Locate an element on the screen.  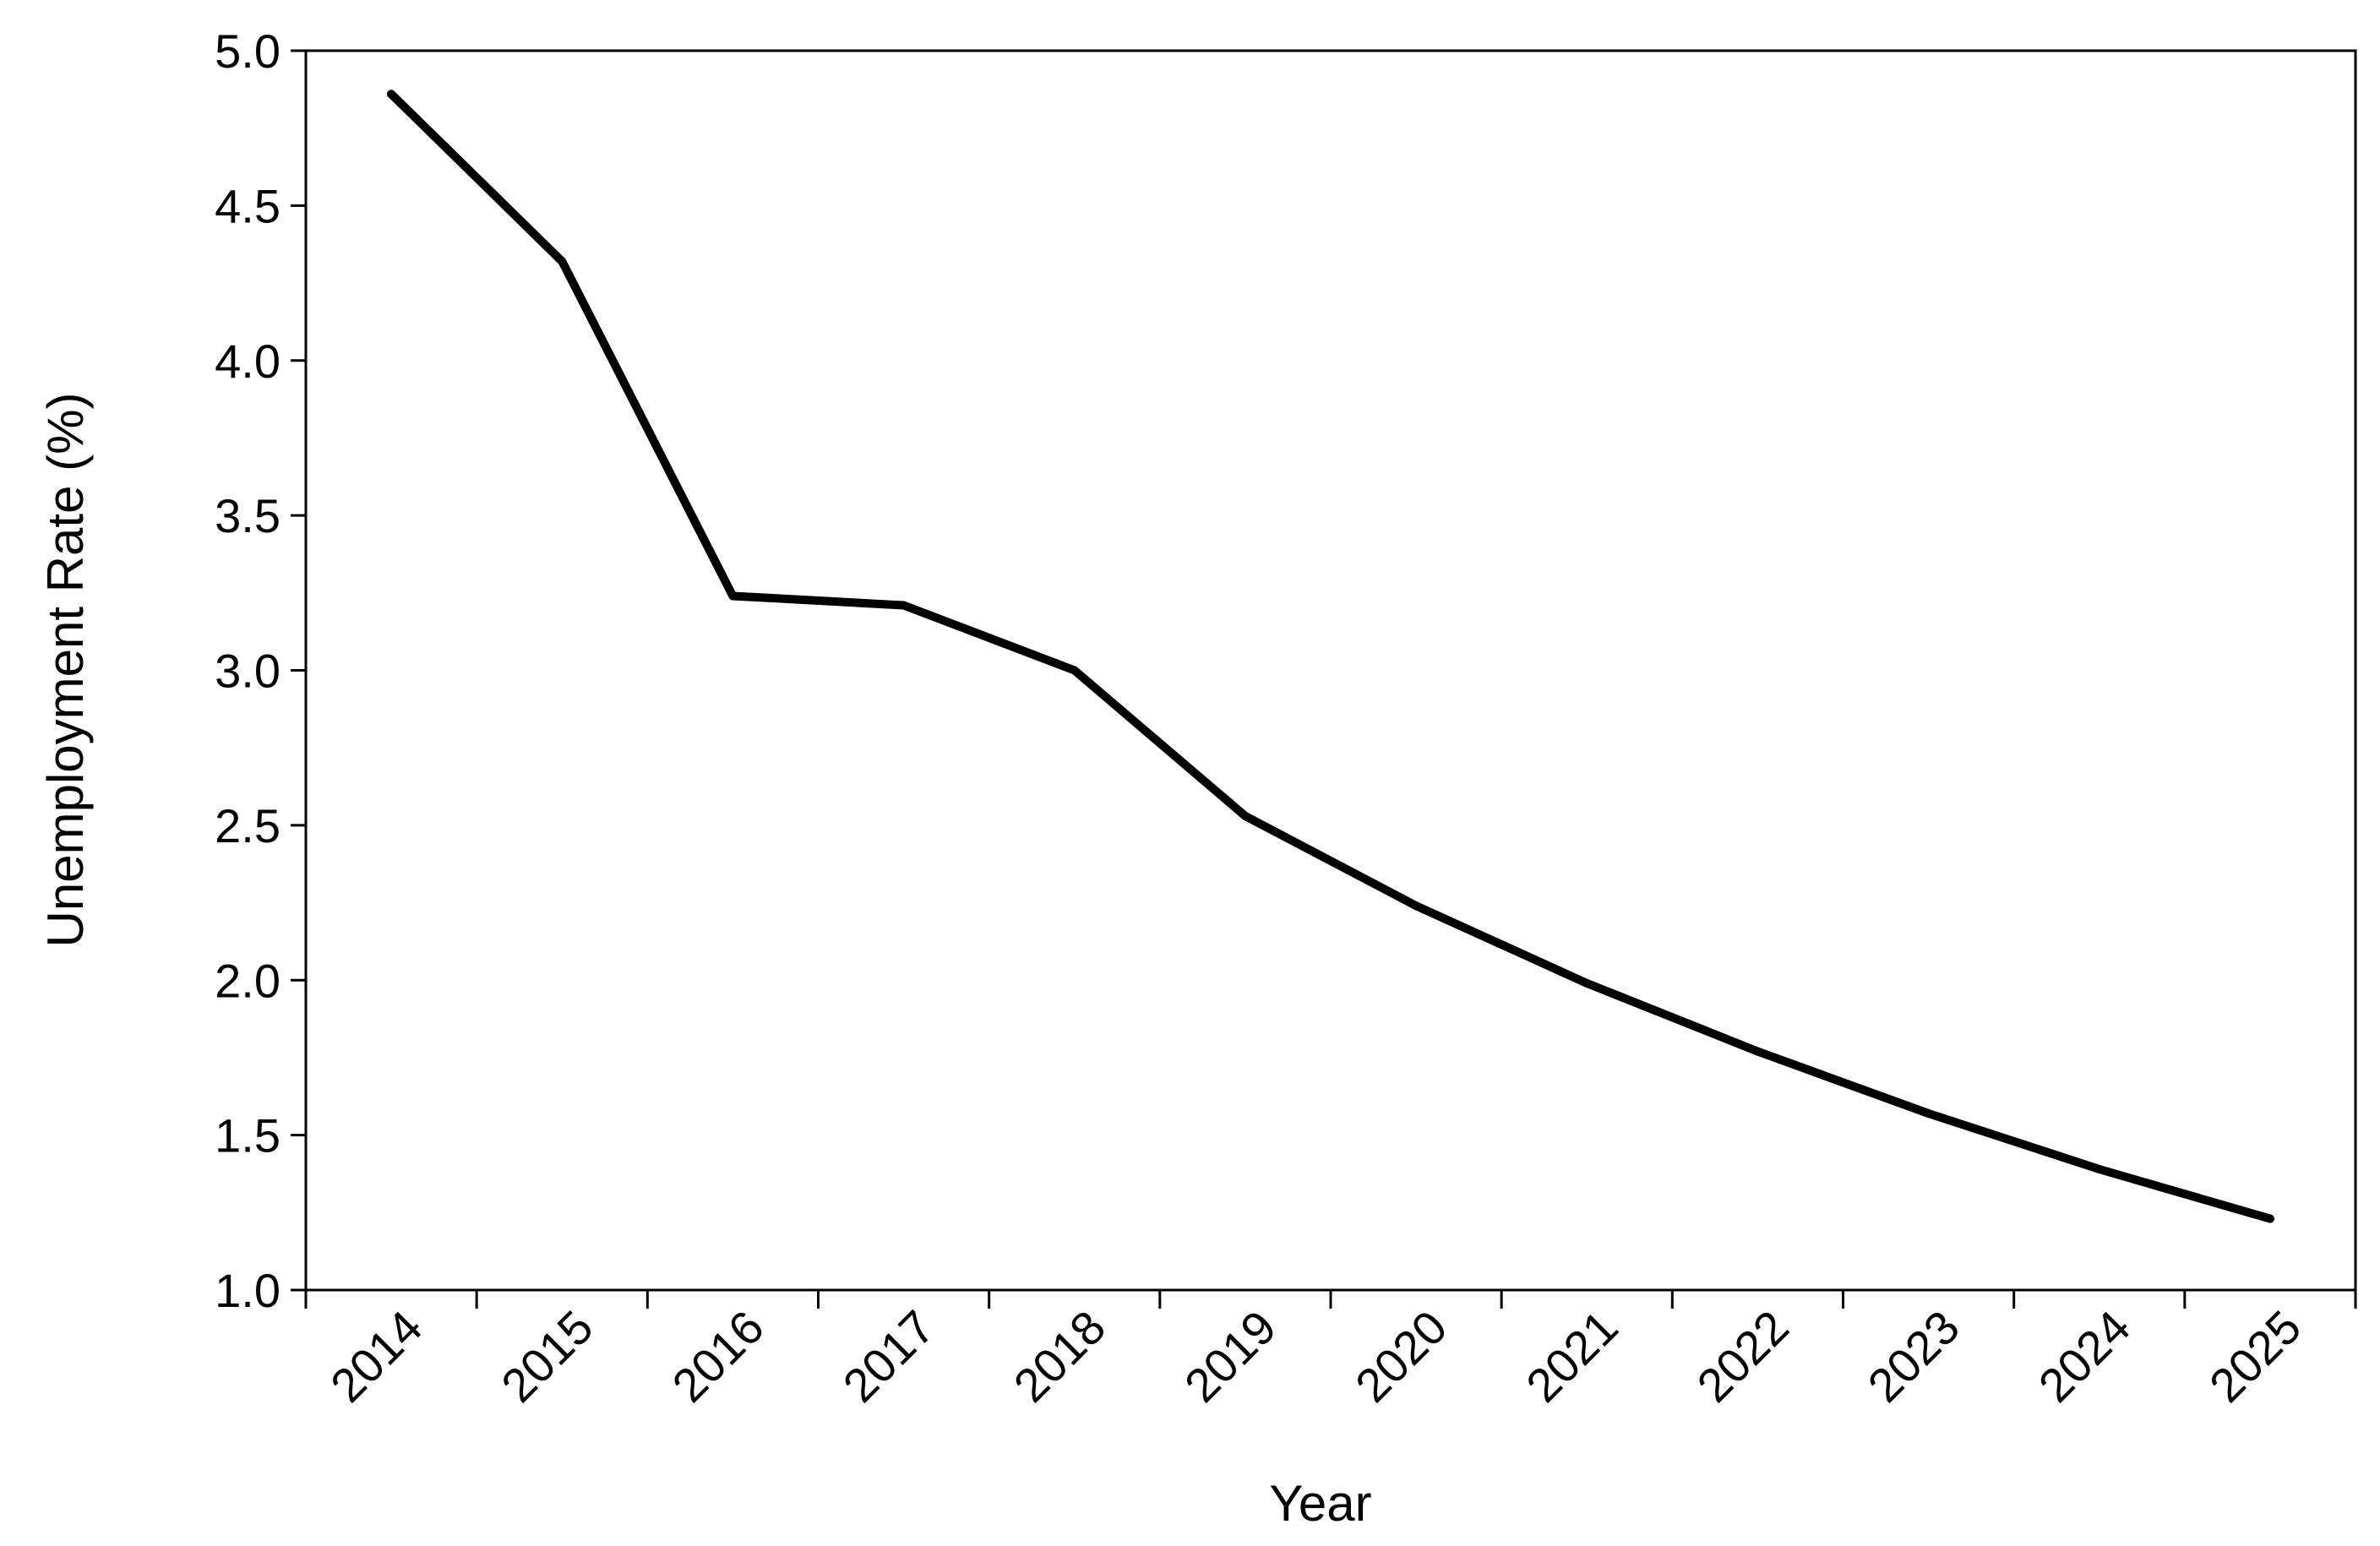
x-tick-label: 2018 is located at coordinates (1060, 1356).